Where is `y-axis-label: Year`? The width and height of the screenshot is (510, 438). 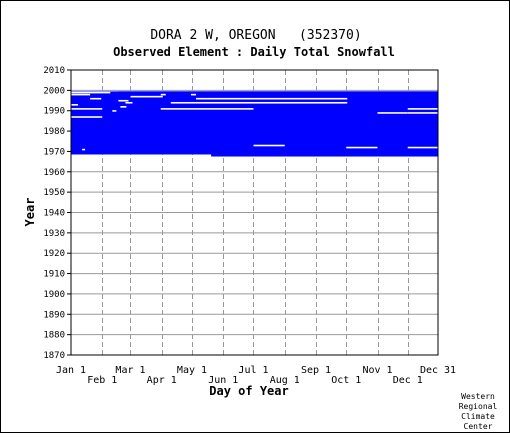 y-axis-label: Year is located at coordinates (30, 212).